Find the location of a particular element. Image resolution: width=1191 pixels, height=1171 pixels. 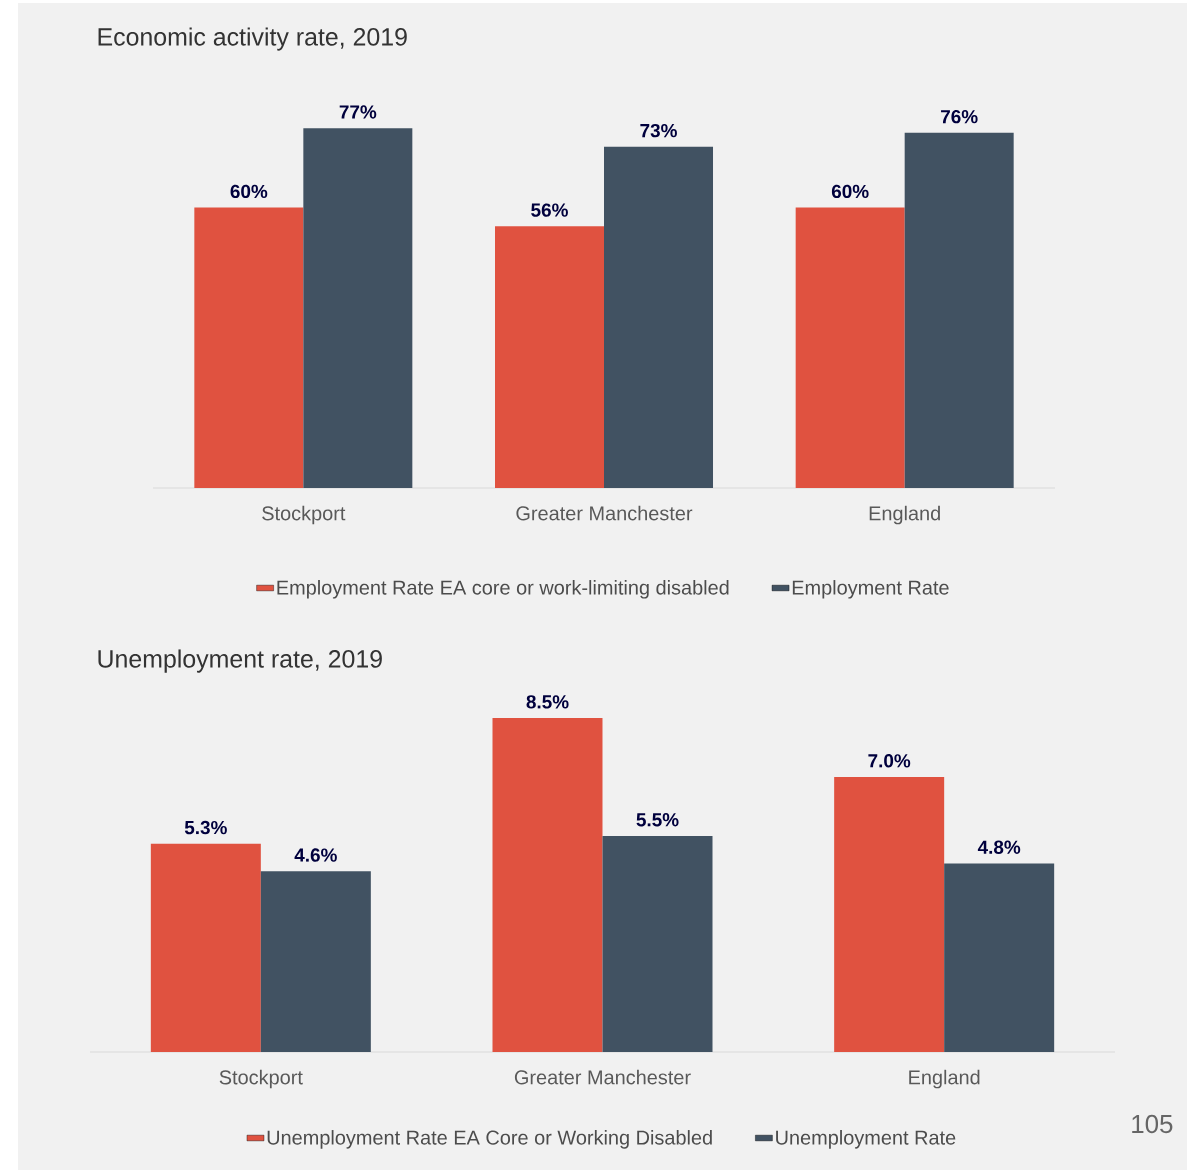

data-label: 7.0% is located at coordinates (889, 761).